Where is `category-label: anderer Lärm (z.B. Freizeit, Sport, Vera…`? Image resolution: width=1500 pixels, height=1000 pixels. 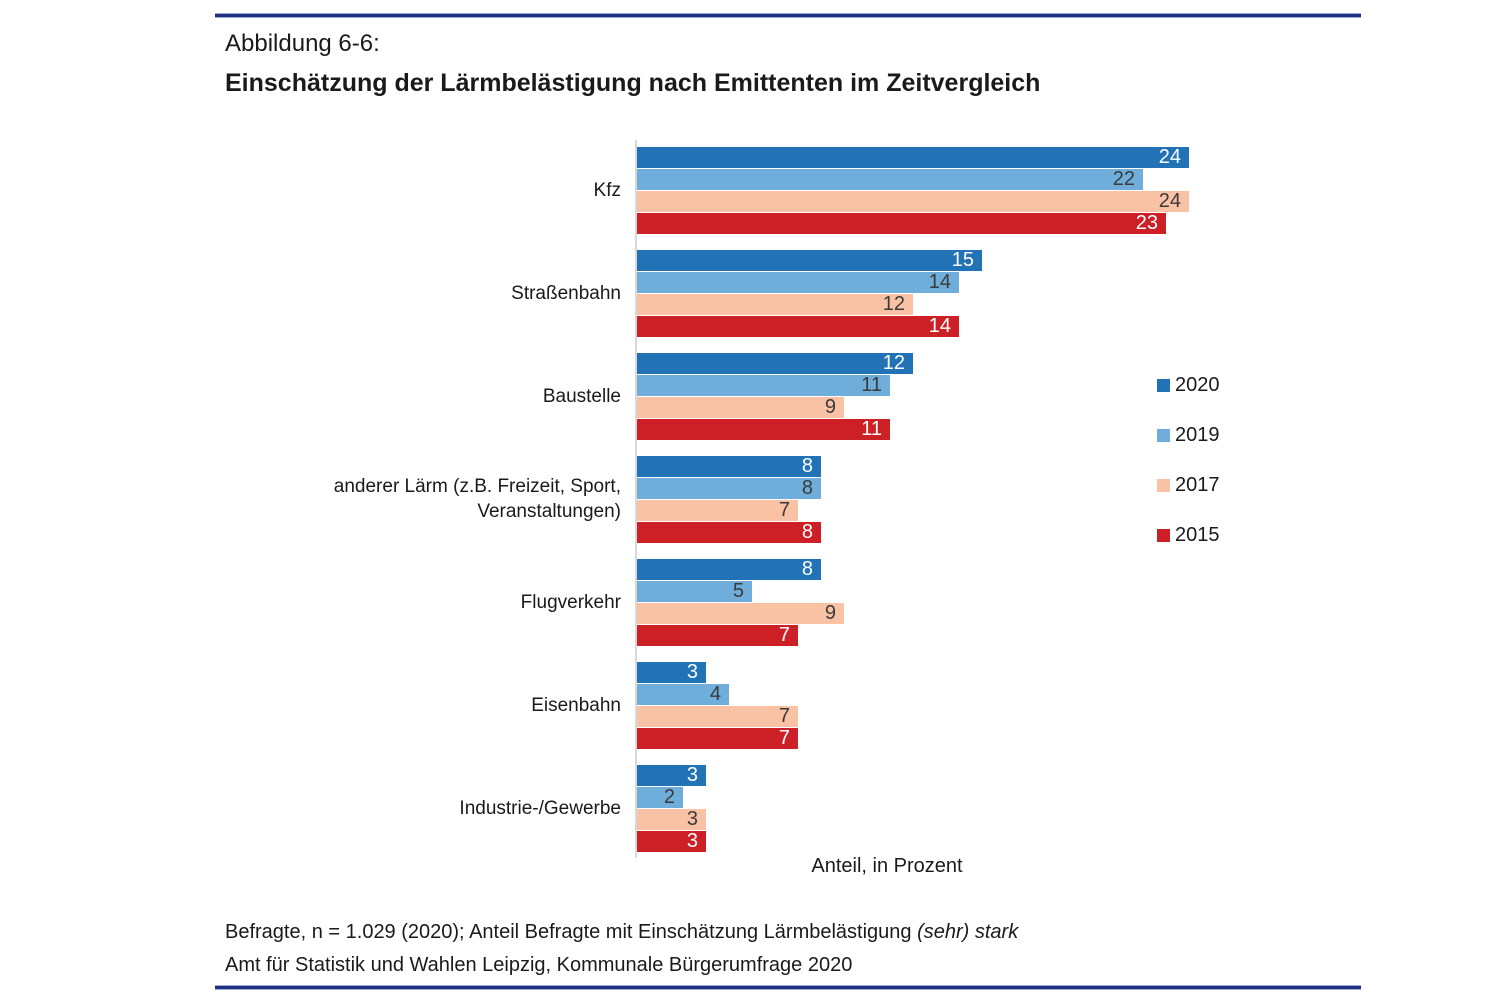 category-label: anderer Lärm (z.B. Freizeit, Sport, Vera… is located at coordinates (477, 499).